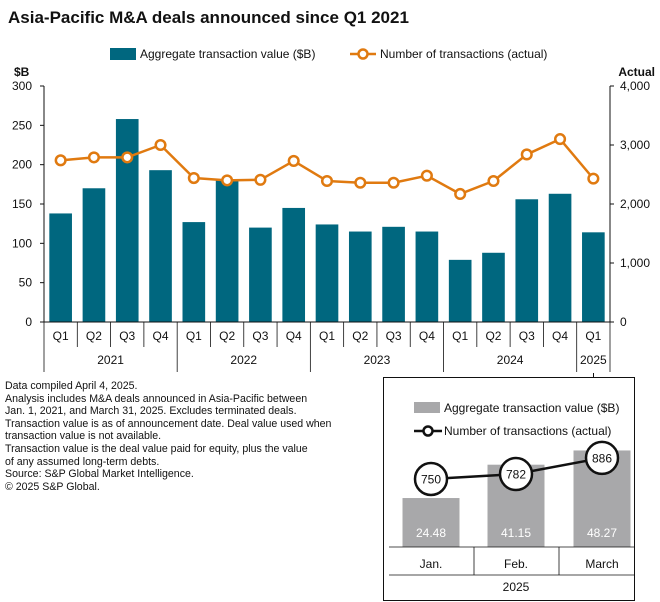  What do you see at coordinates (636, 72) in the screenshot?
I see `right-axis-title: Actual` at bounding box center [636, 72].